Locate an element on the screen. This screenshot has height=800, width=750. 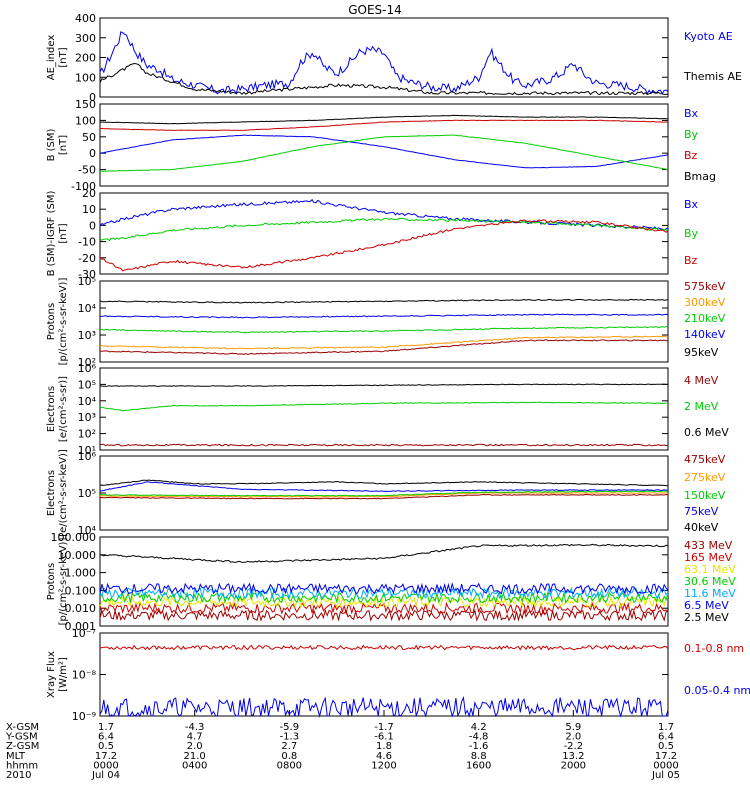
x-row-value: 1.8 is located at coordinates (384, 746).